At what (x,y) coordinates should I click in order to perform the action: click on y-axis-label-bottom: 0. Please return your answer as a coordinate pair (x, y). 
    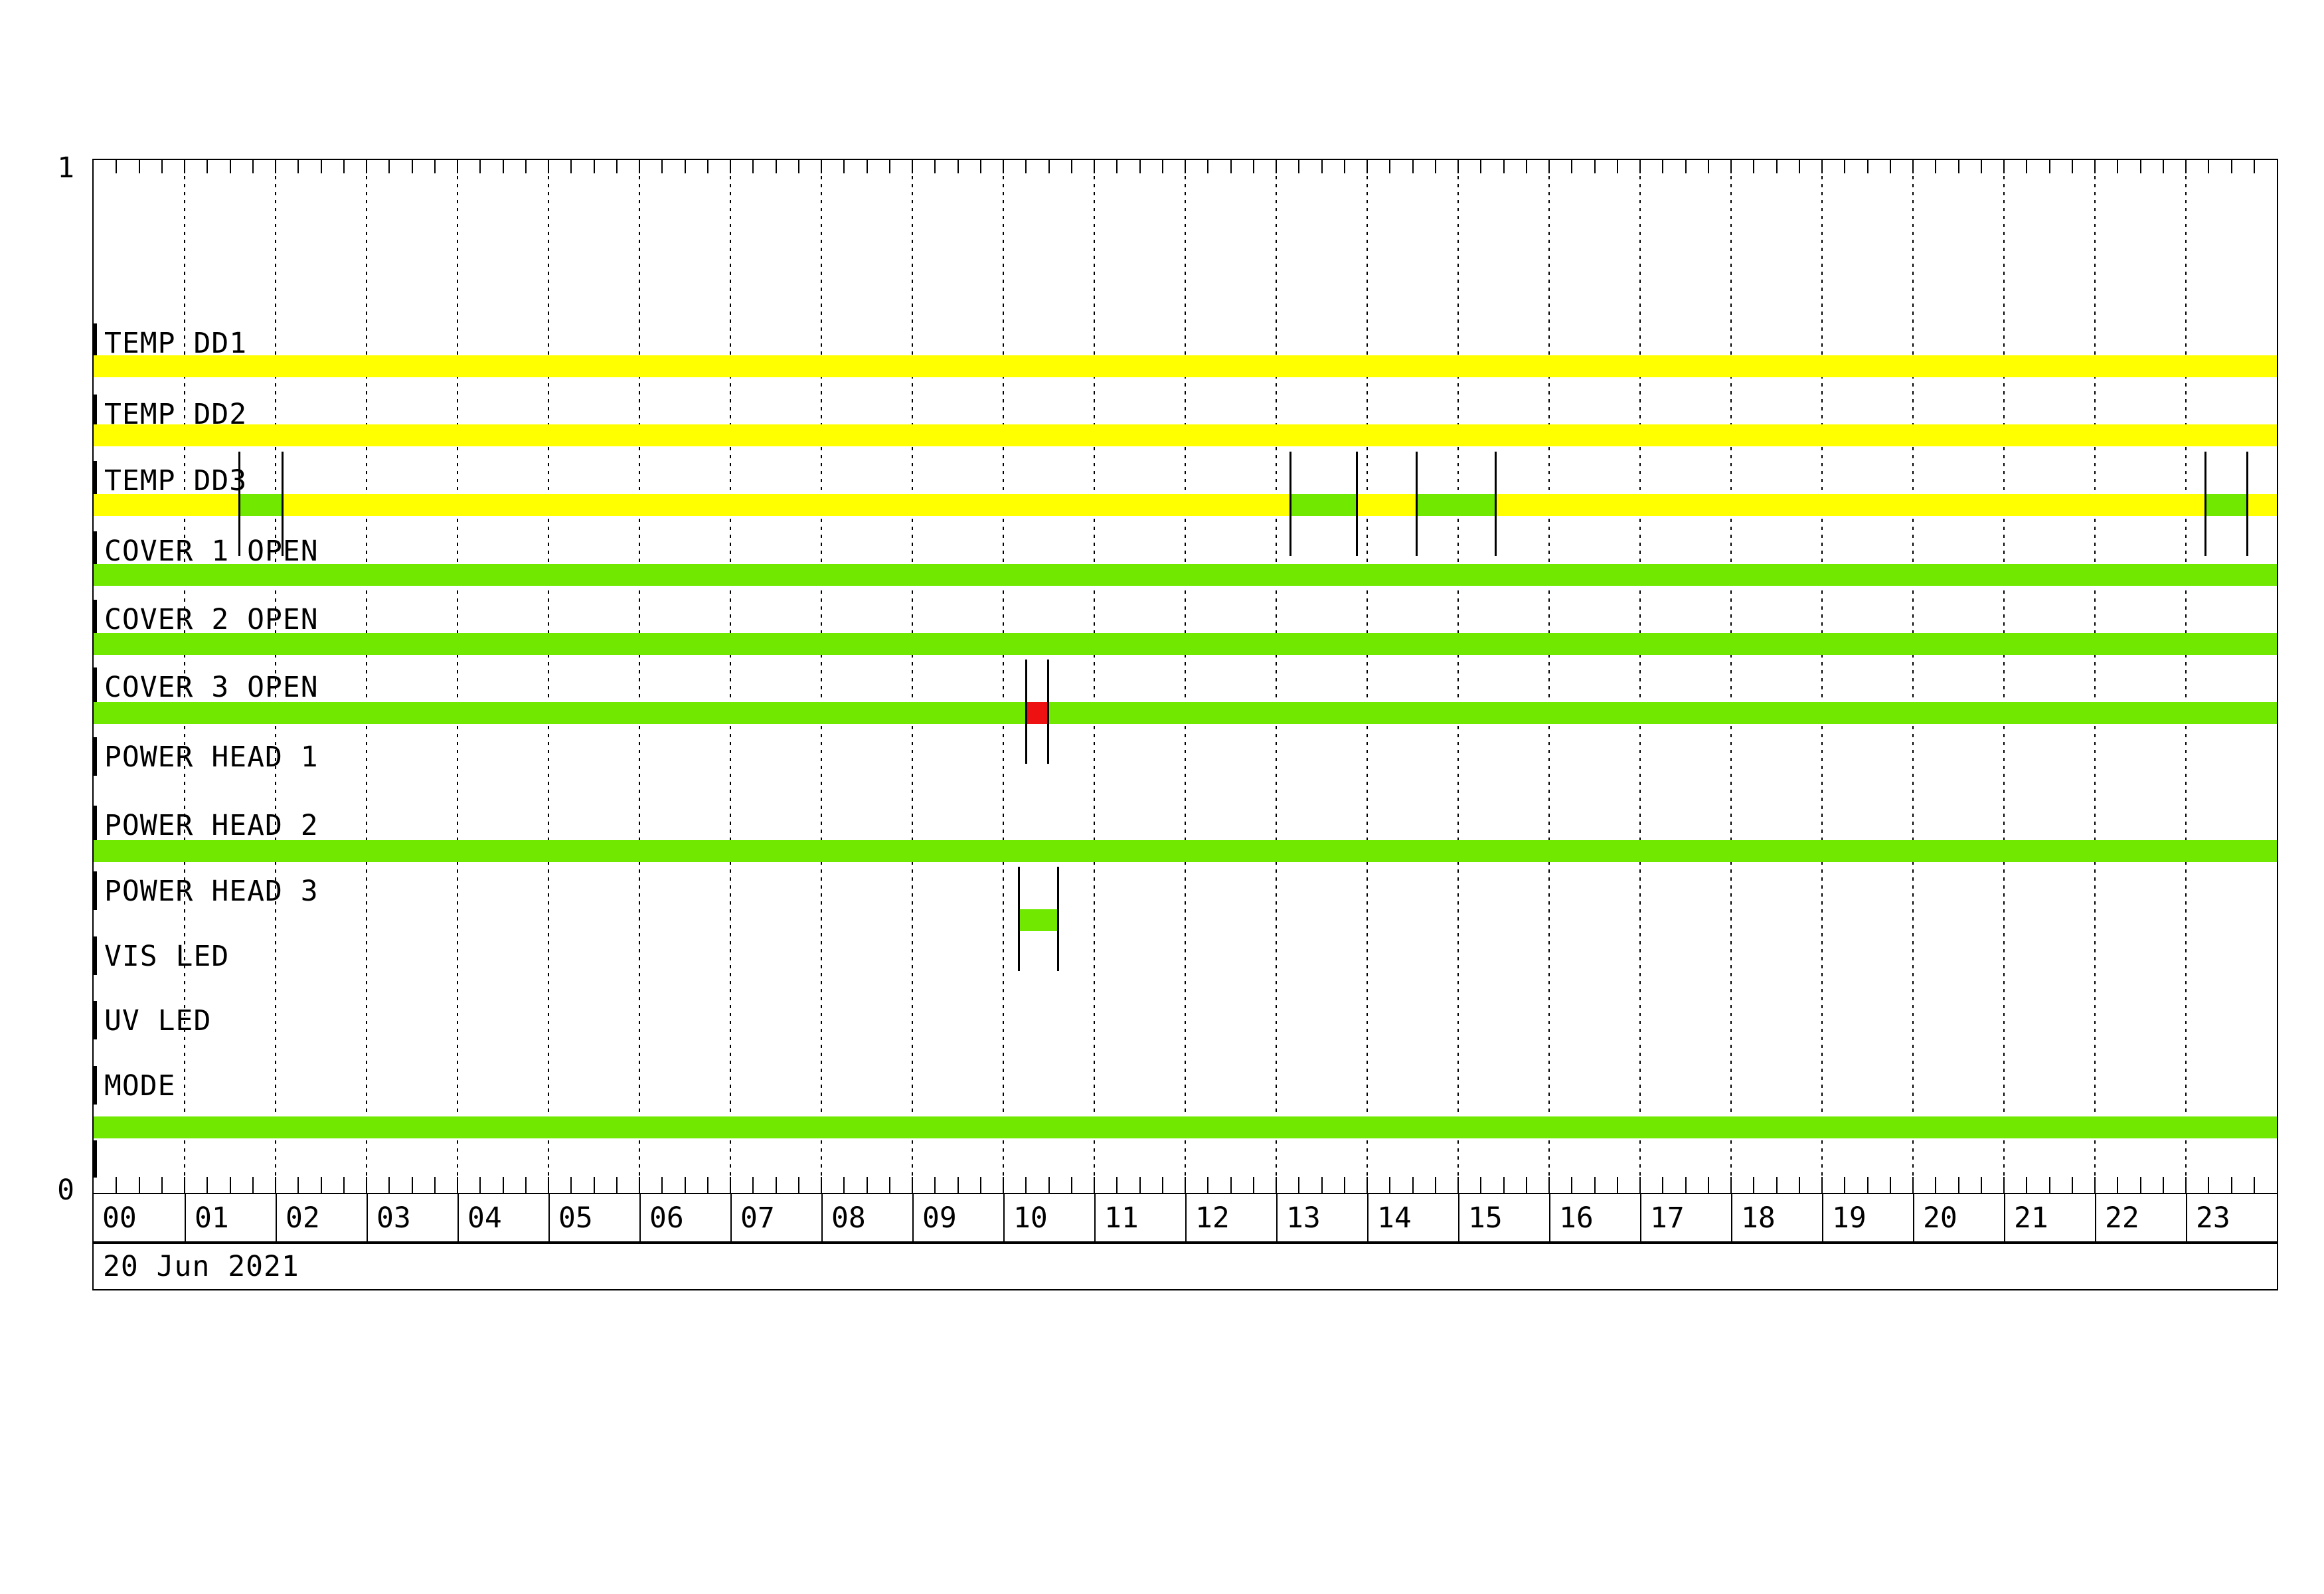
    Looking at the image, I should click on (66, 1190).